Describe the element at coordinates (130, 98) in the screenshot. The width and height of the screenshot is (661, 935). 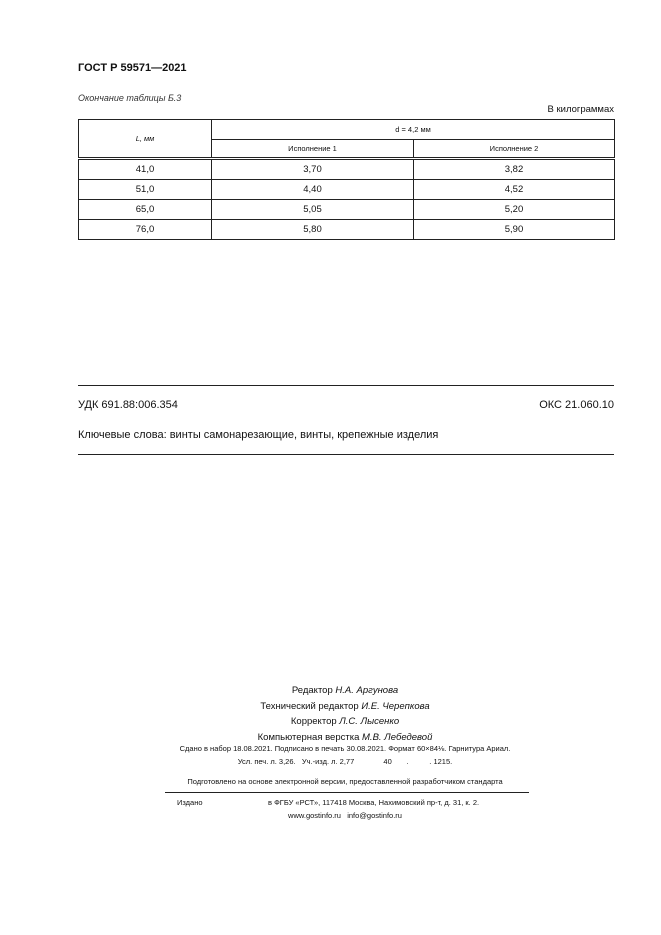
I see `table-caption: Окончание таблицы Б.3` at that location.